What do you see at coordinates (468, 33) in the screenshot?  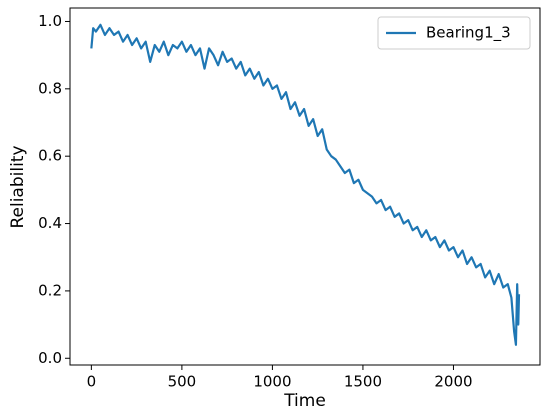 I see `legend-label: Bearing1_3` at bounding box center [468, 33].